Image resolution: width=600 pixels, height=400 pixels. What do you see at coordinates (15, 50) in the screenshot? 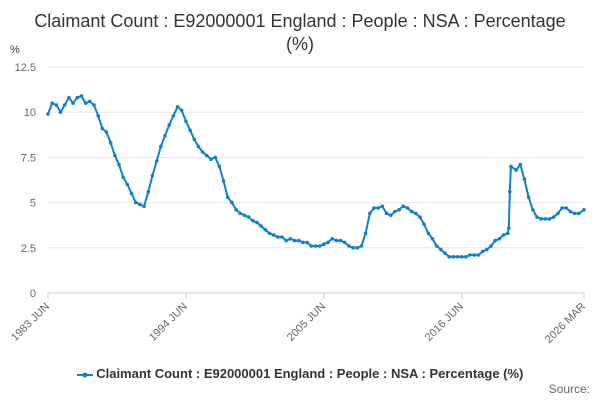
I see `y-axis-unit-label: %` at bounding box center [15, 50].